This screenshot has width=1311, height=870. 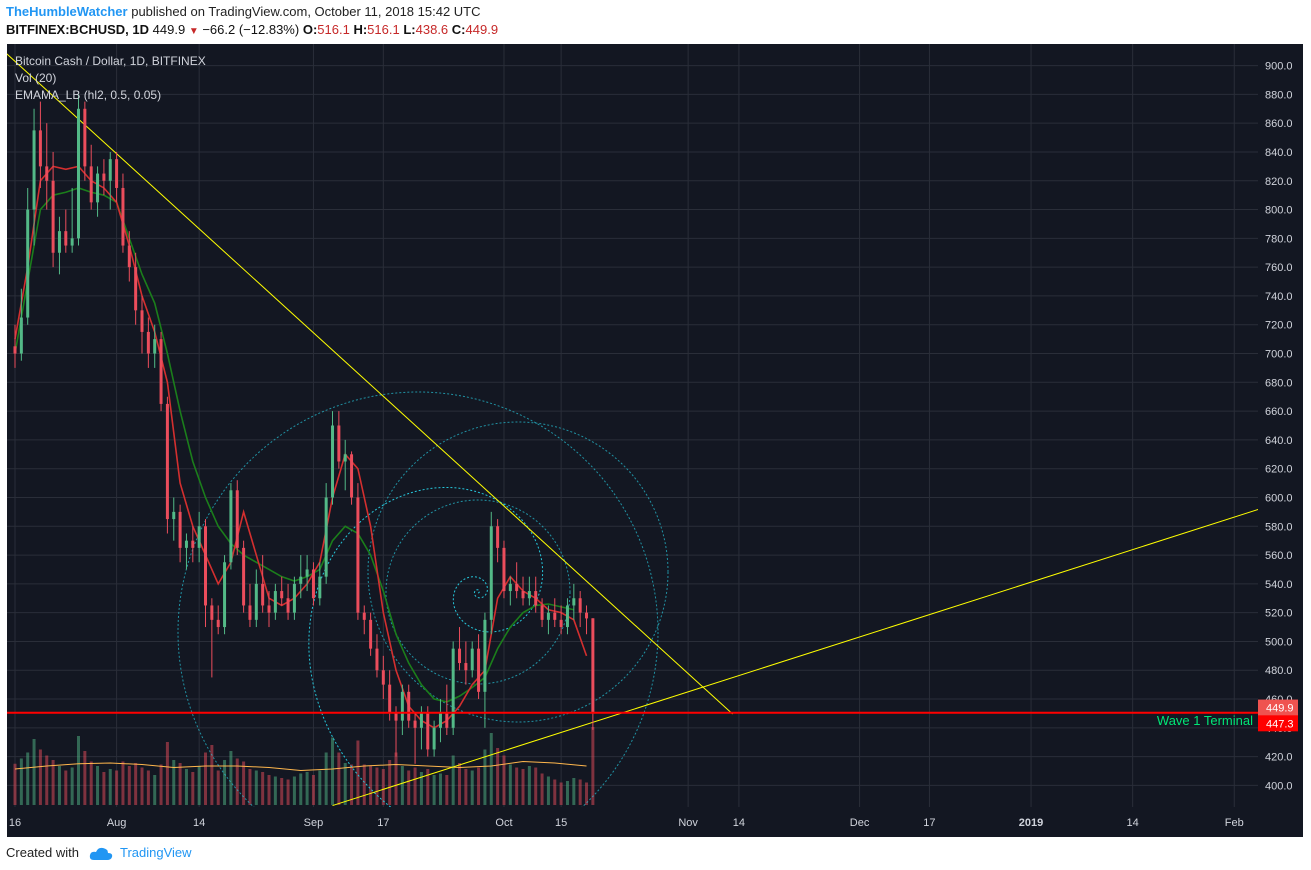 What do you see at coordinates (156, 852) in the screenshot?
I see `tradingview-link: TradingView` at bounding box center [156, 852].